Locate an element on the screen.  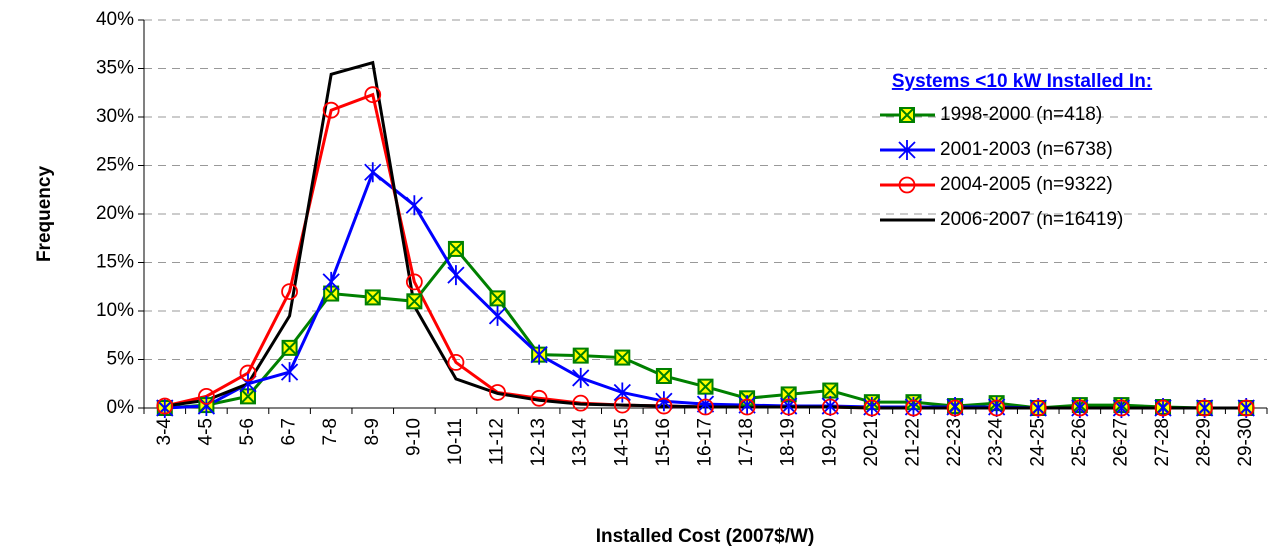
x-tick-label: 23-24 is located at coordinates (996, 442).